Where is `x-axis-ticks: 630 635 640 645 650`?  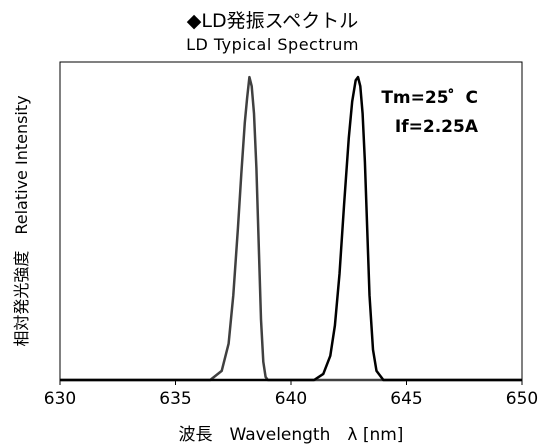
x-axis-ticks: 630 635 640 645 650 is located at coordinates (291, 394).